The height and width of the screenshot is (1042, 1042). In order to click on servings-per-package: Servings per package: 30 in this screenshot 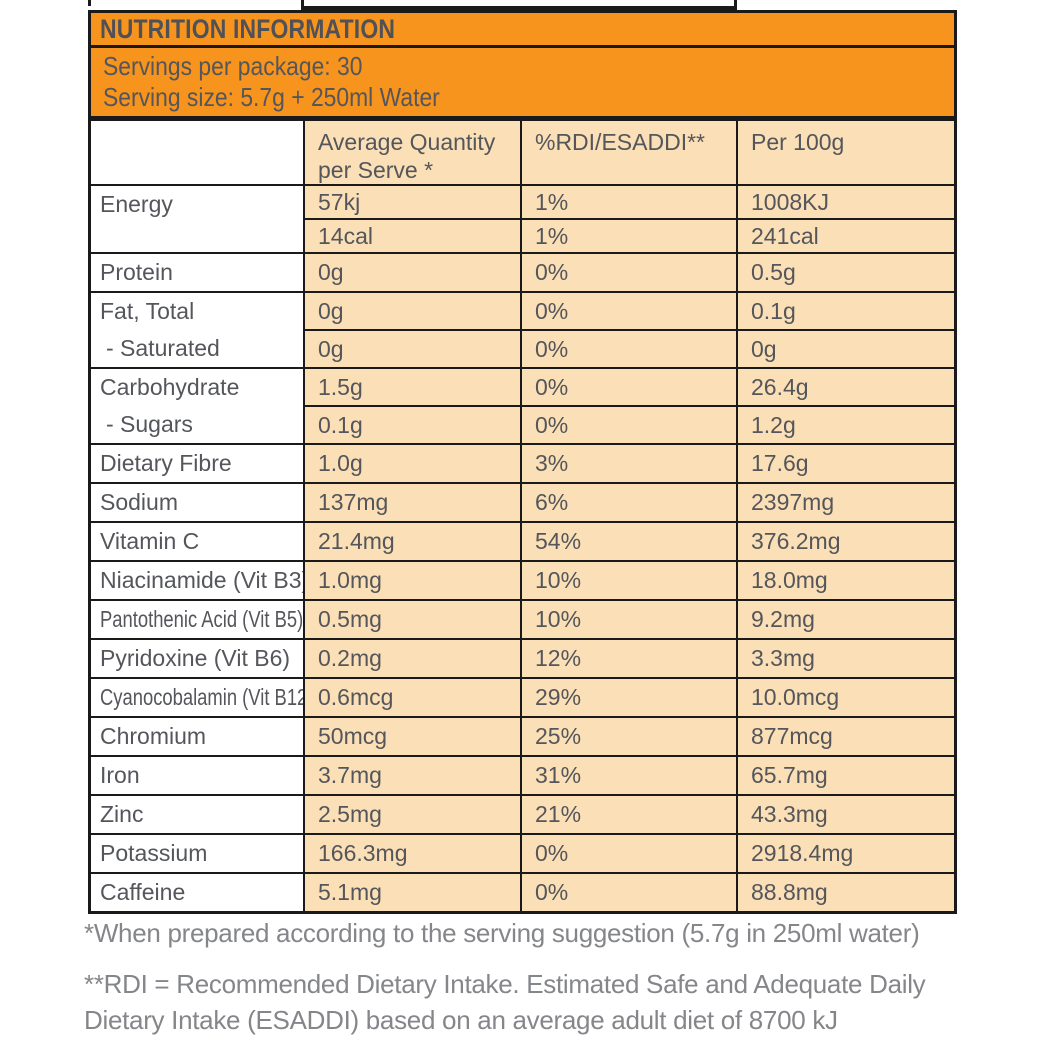, I will do `click(233, 66)`.